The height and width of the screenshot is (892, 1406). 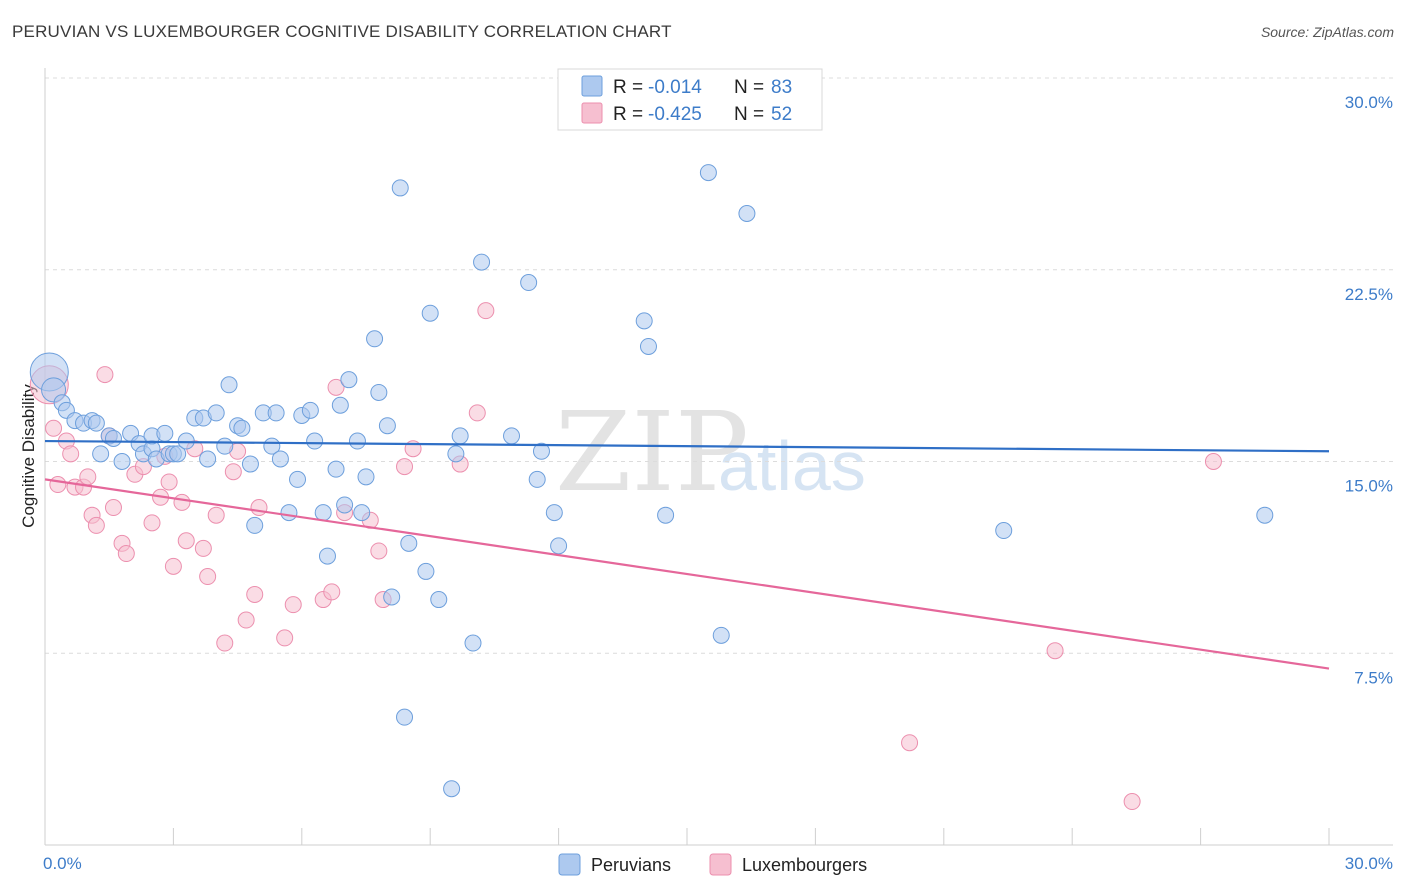 What do you see at coordinates (628, 87) in the screenshot?
I see `legend-r-label-1: R =` at bounding box center [628, 87].